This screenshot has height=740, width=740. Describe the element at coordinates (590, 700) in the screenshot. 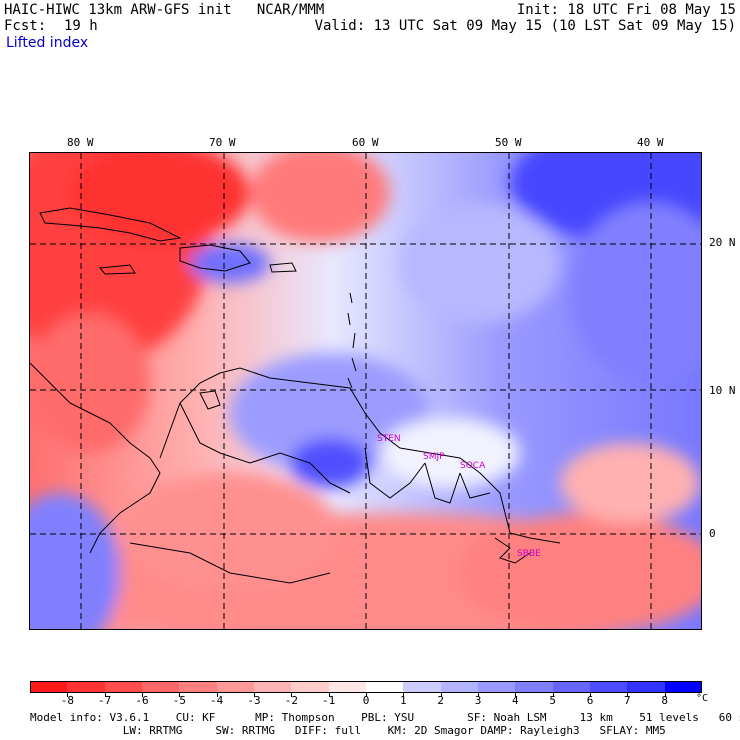

I see `colorbar-tick-label: 6` at that location.